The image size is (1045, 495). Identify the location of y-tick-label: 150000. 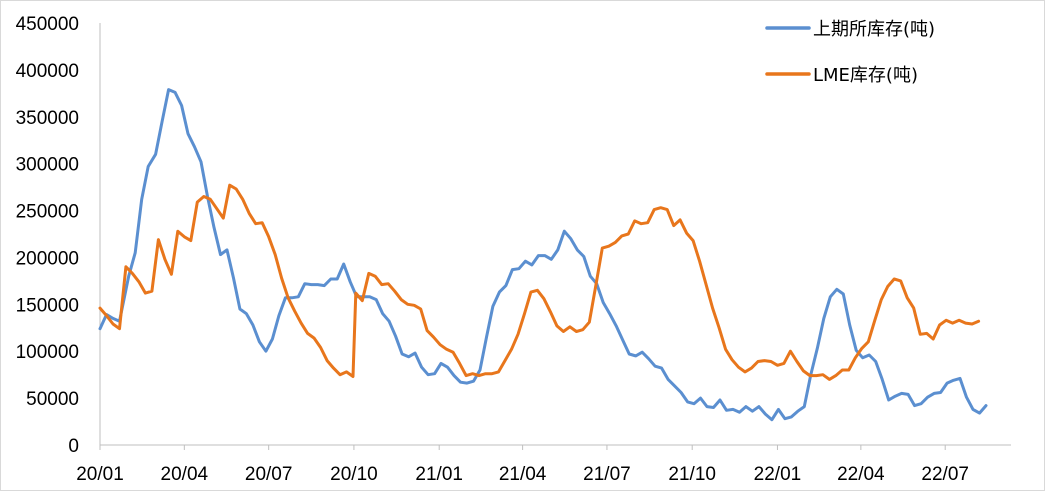
(47, 305).